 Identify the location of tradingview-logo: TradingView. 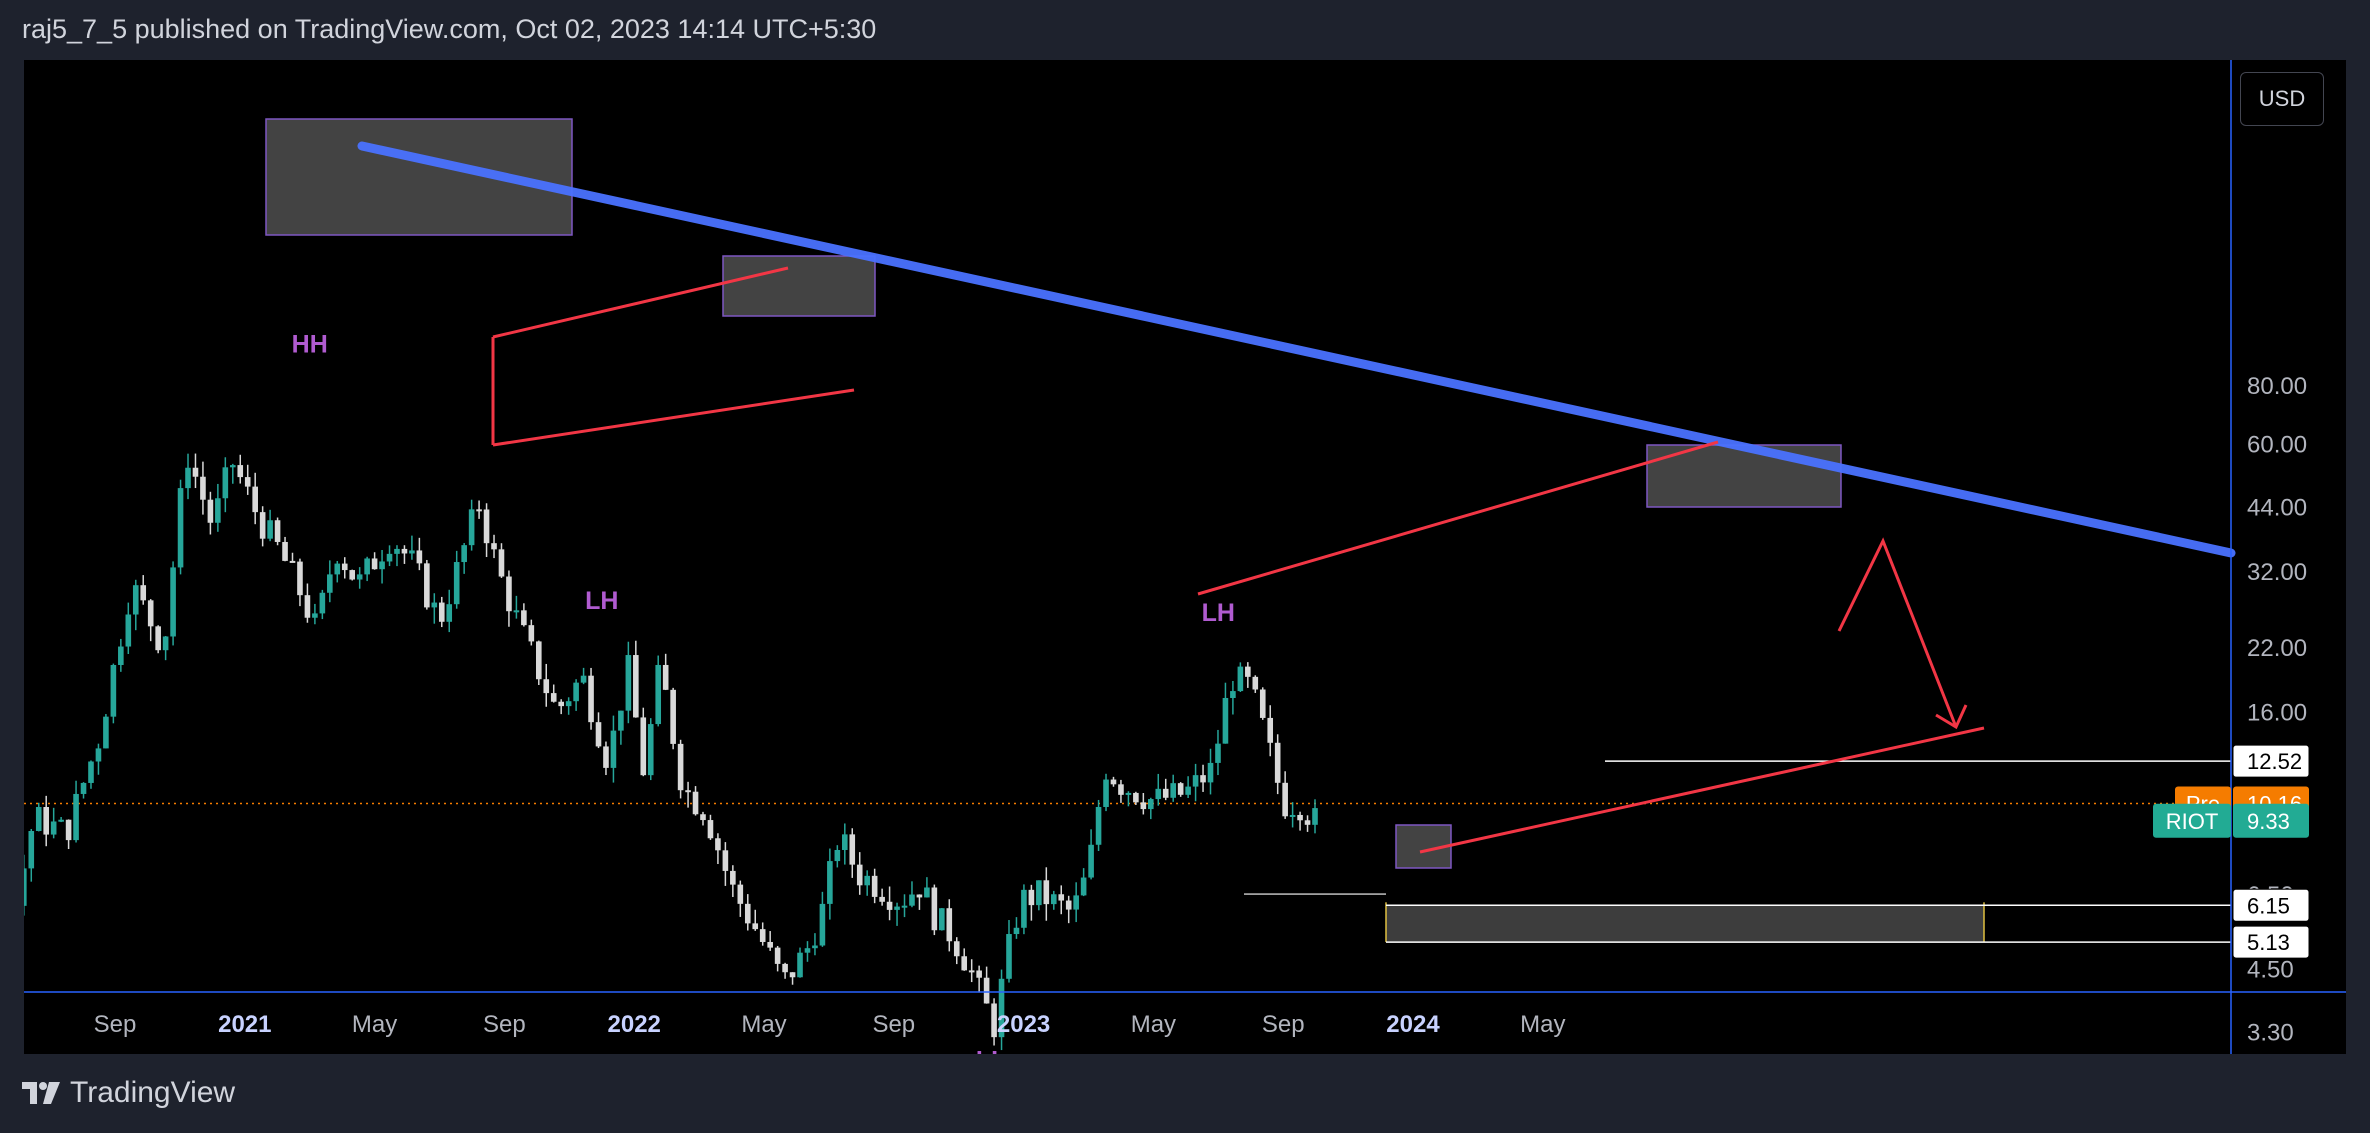
(128, 1093).